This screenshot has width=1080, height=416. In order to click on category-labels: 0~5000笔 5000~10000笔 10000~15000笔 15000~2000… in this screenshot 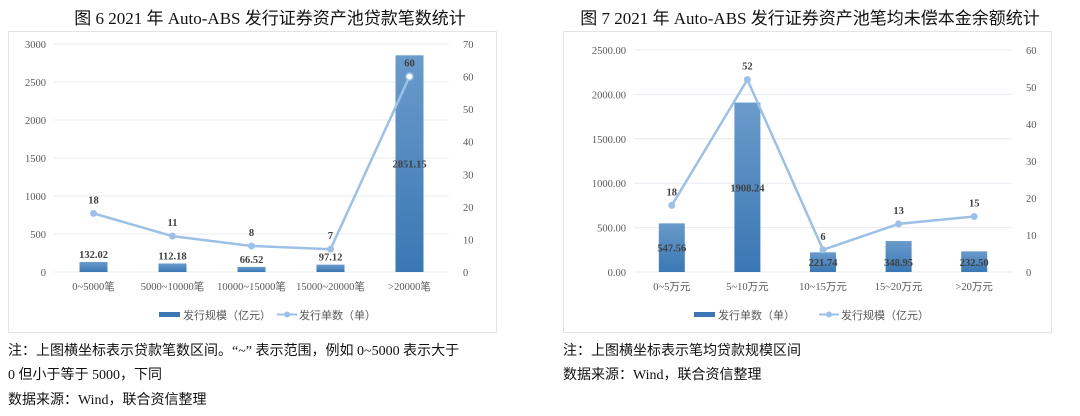, I will do `click(251, 286)`.